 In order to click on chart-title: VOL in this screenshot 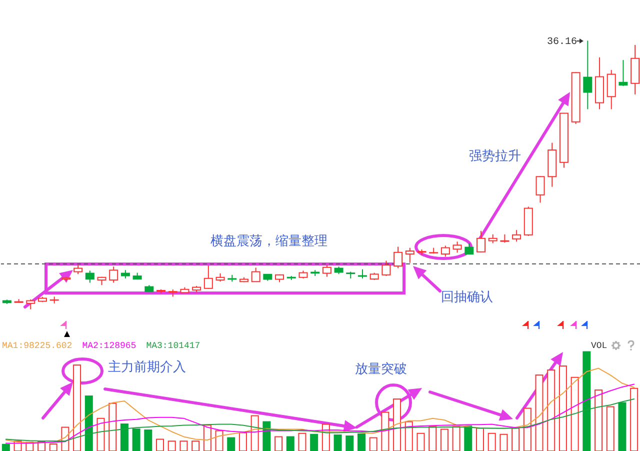, I will do `click(599, 346)`.